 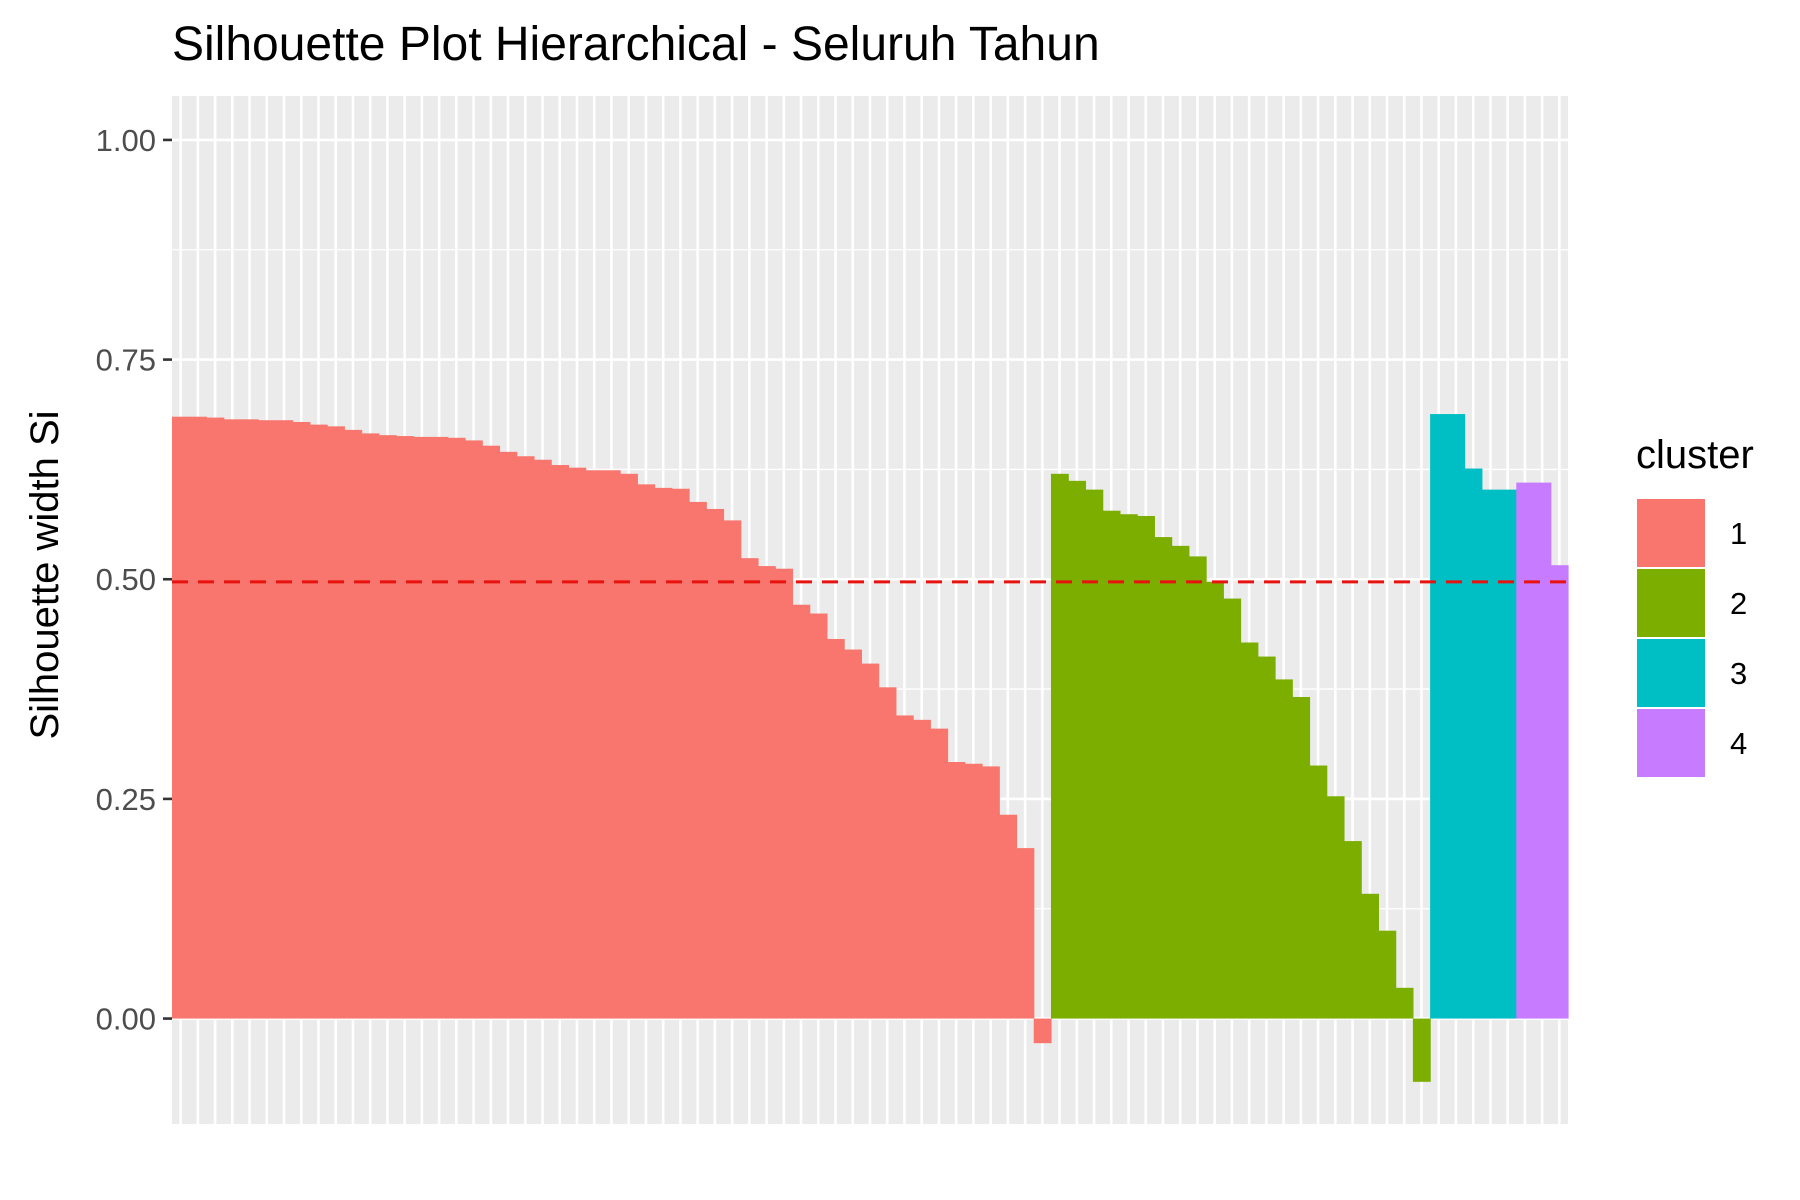 I want to click on legend-label-cluster-1: 1, so click(x=1738, y=533).